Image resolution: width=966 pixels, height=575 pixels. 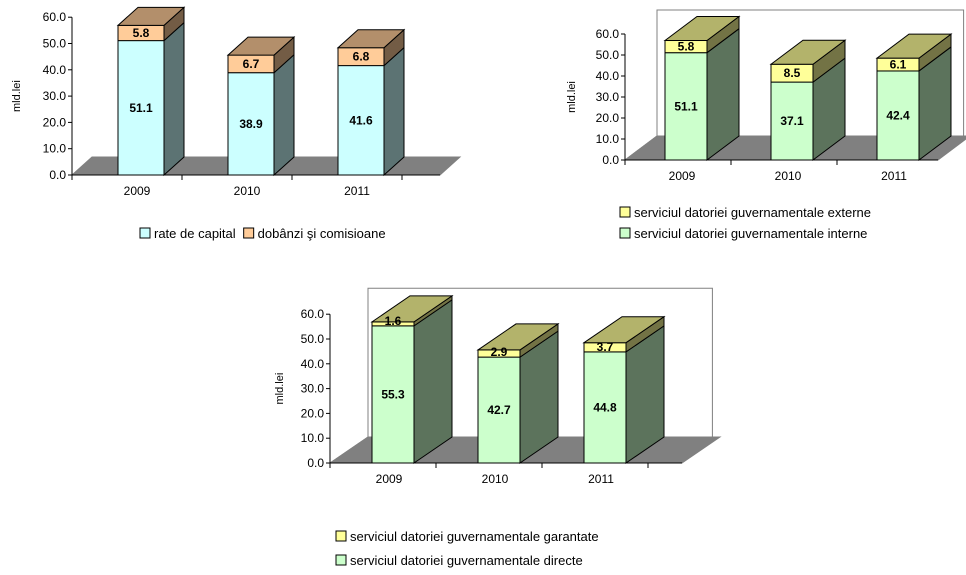 I want to click on data-label: 38.9, so click(x=251, y=124).